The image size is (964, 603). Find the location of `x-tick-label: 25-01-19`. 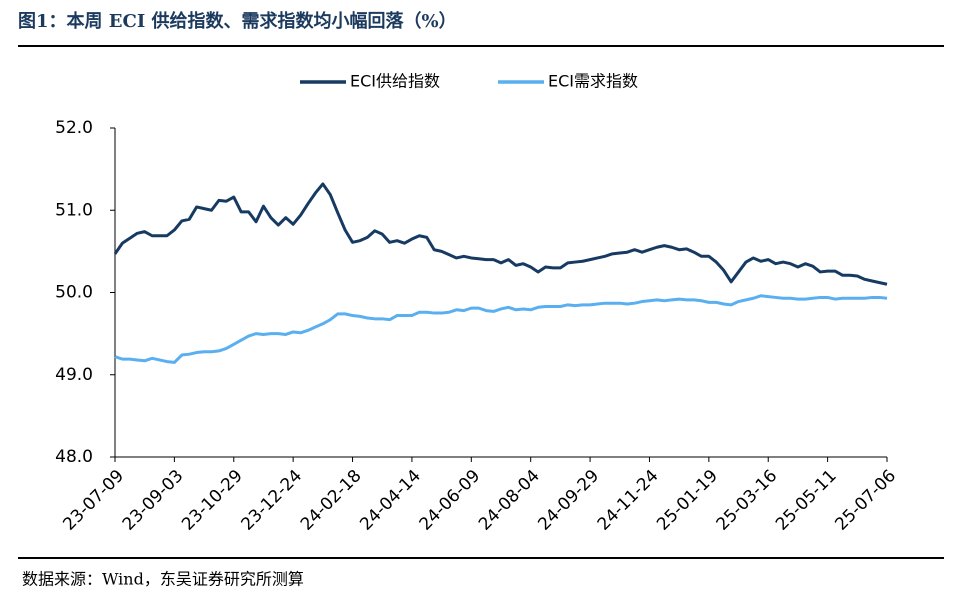

x-tick-label: 25-01-19 is located at coordinates (687, 500).